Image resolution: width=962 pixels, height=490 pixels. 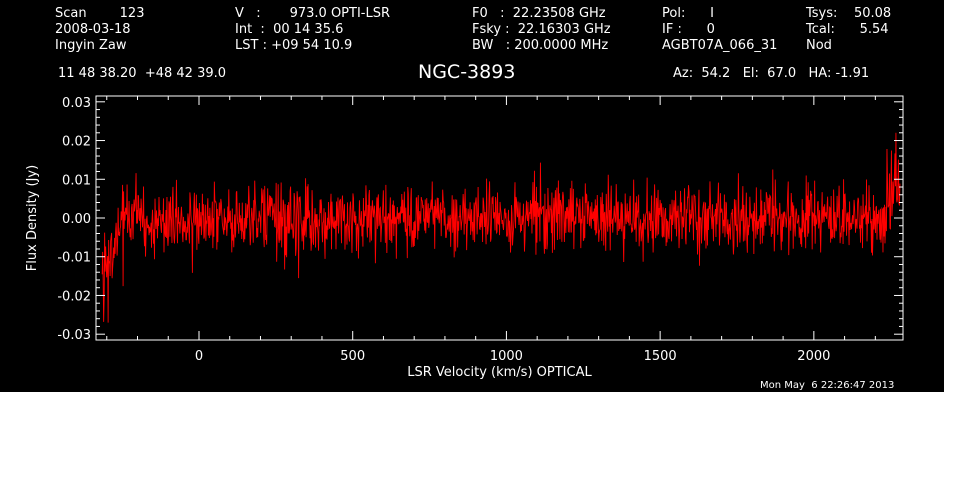 I want to click on tcal-label: Tcal: 5.54, so click(x=847, y=29).